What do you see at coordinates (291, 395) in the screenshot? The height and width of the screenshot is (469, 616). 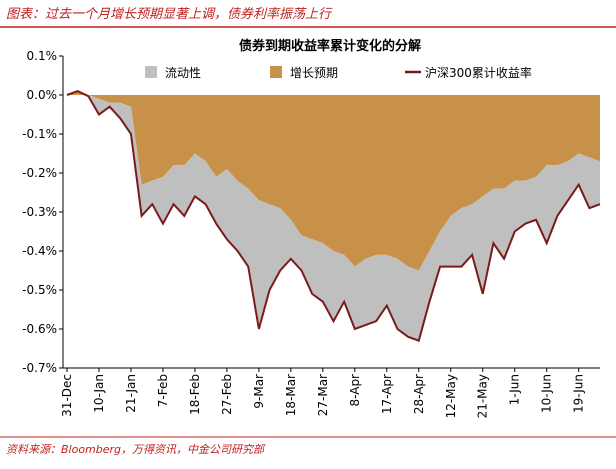 I see `x-tick-label: 18-Mar` at bounding box center [291, 395].